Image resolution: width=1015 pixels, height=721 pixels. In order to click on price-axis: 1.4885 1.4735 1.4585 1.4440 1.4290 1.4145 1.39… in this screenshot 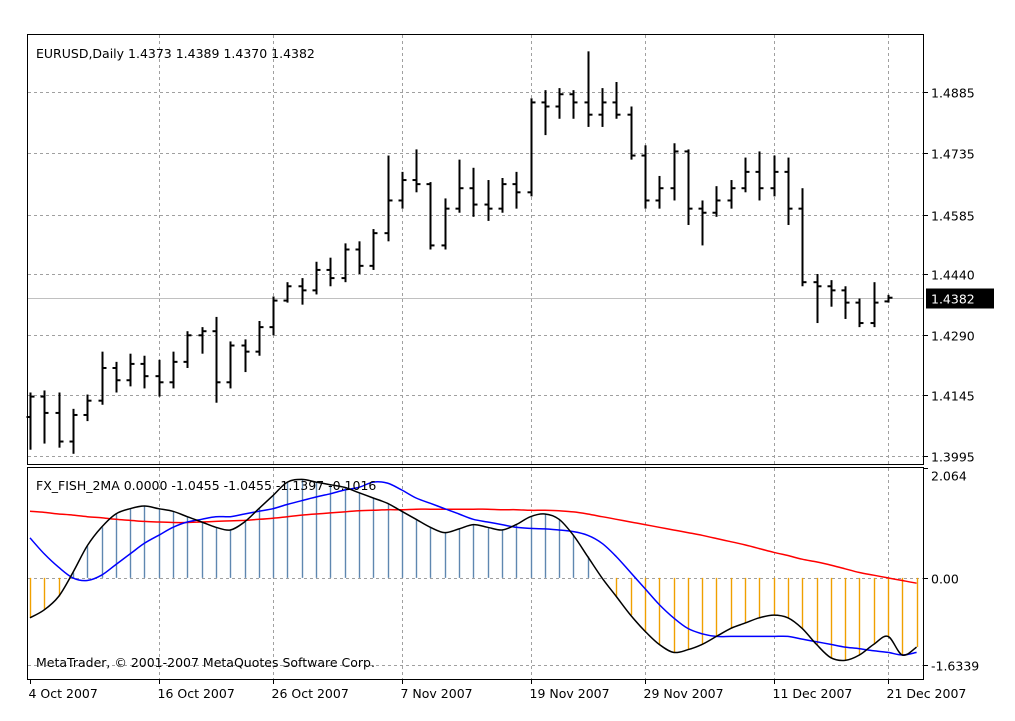, I will do `click(958, 380)`.